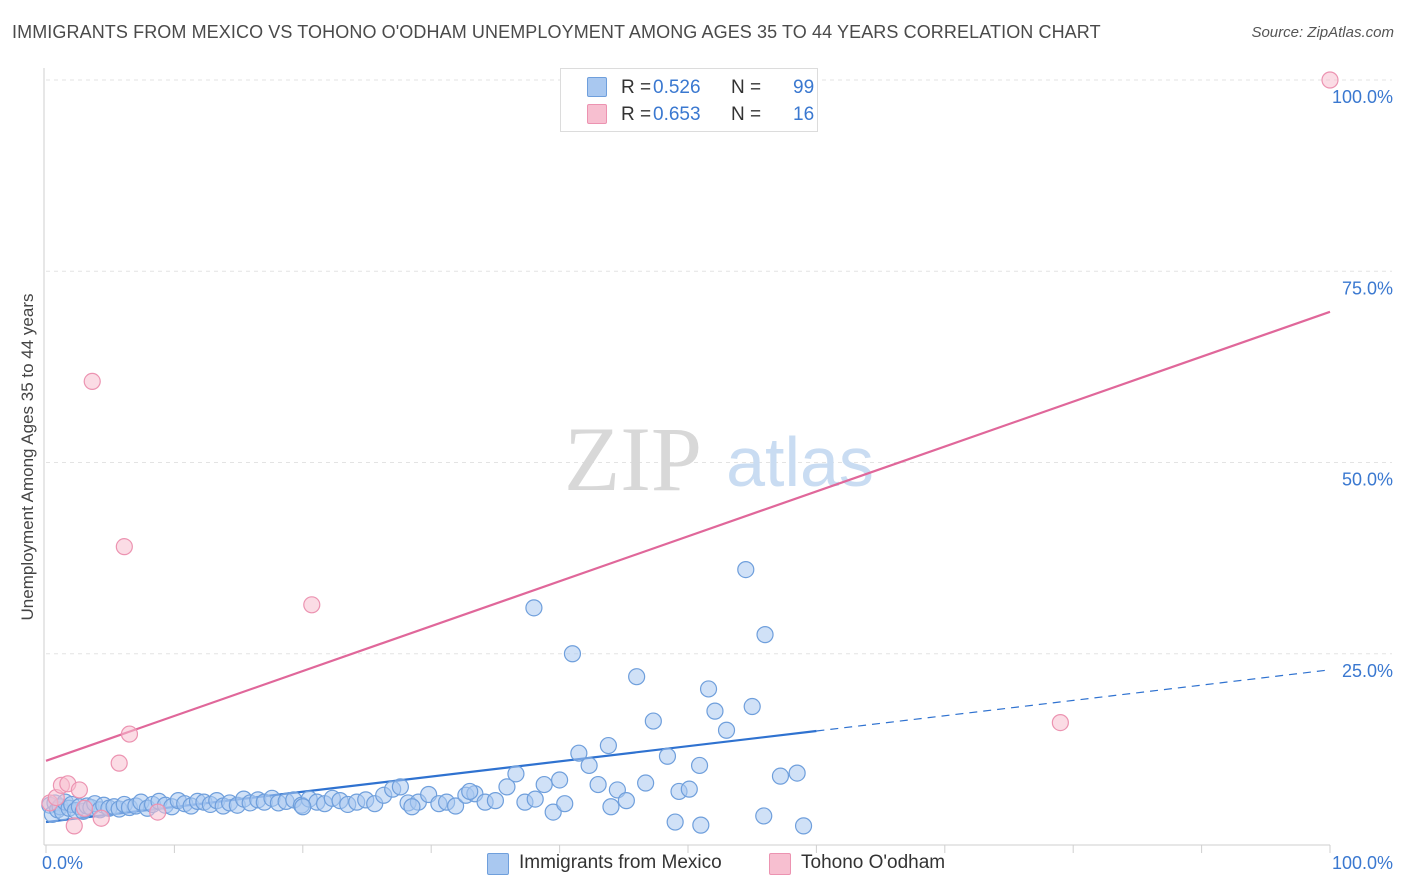 The width and height of the screenshot is (1406, 892). Describe the element at coordinates (1073, 700) in the screenshot. I see `trend-line-mexico-extension` at that location.